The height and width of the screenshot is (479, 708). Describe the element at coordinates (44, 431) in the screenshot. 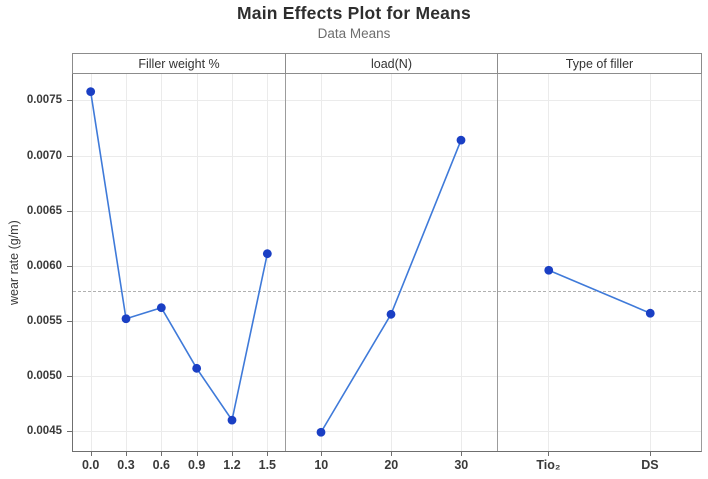

I see `y-tick-label: 0.0045` at that location.